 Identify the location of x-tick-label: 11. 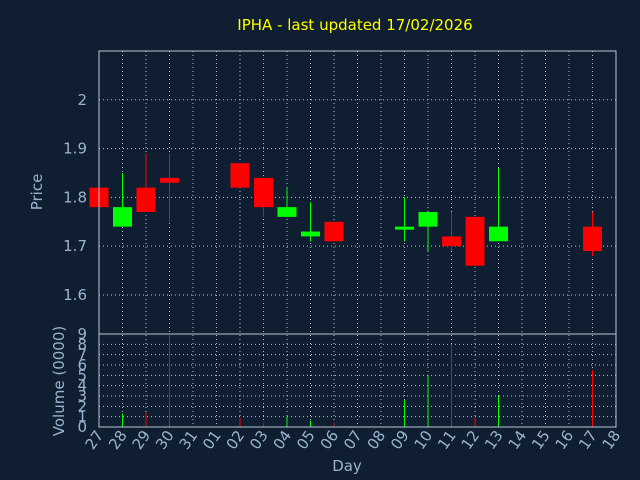
(447, 440).